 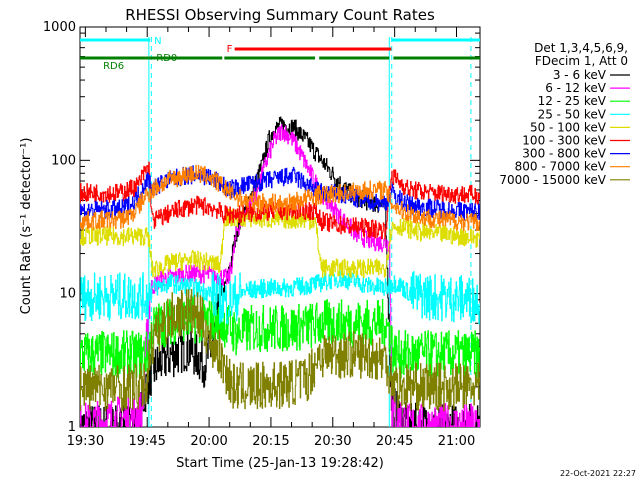 What do you see at coordinates (26, 226) in the screenshot?
I see `y-axis-label: Count Rate (s⁻¹ detector⁻¹)` at bounding box center [26, 226].